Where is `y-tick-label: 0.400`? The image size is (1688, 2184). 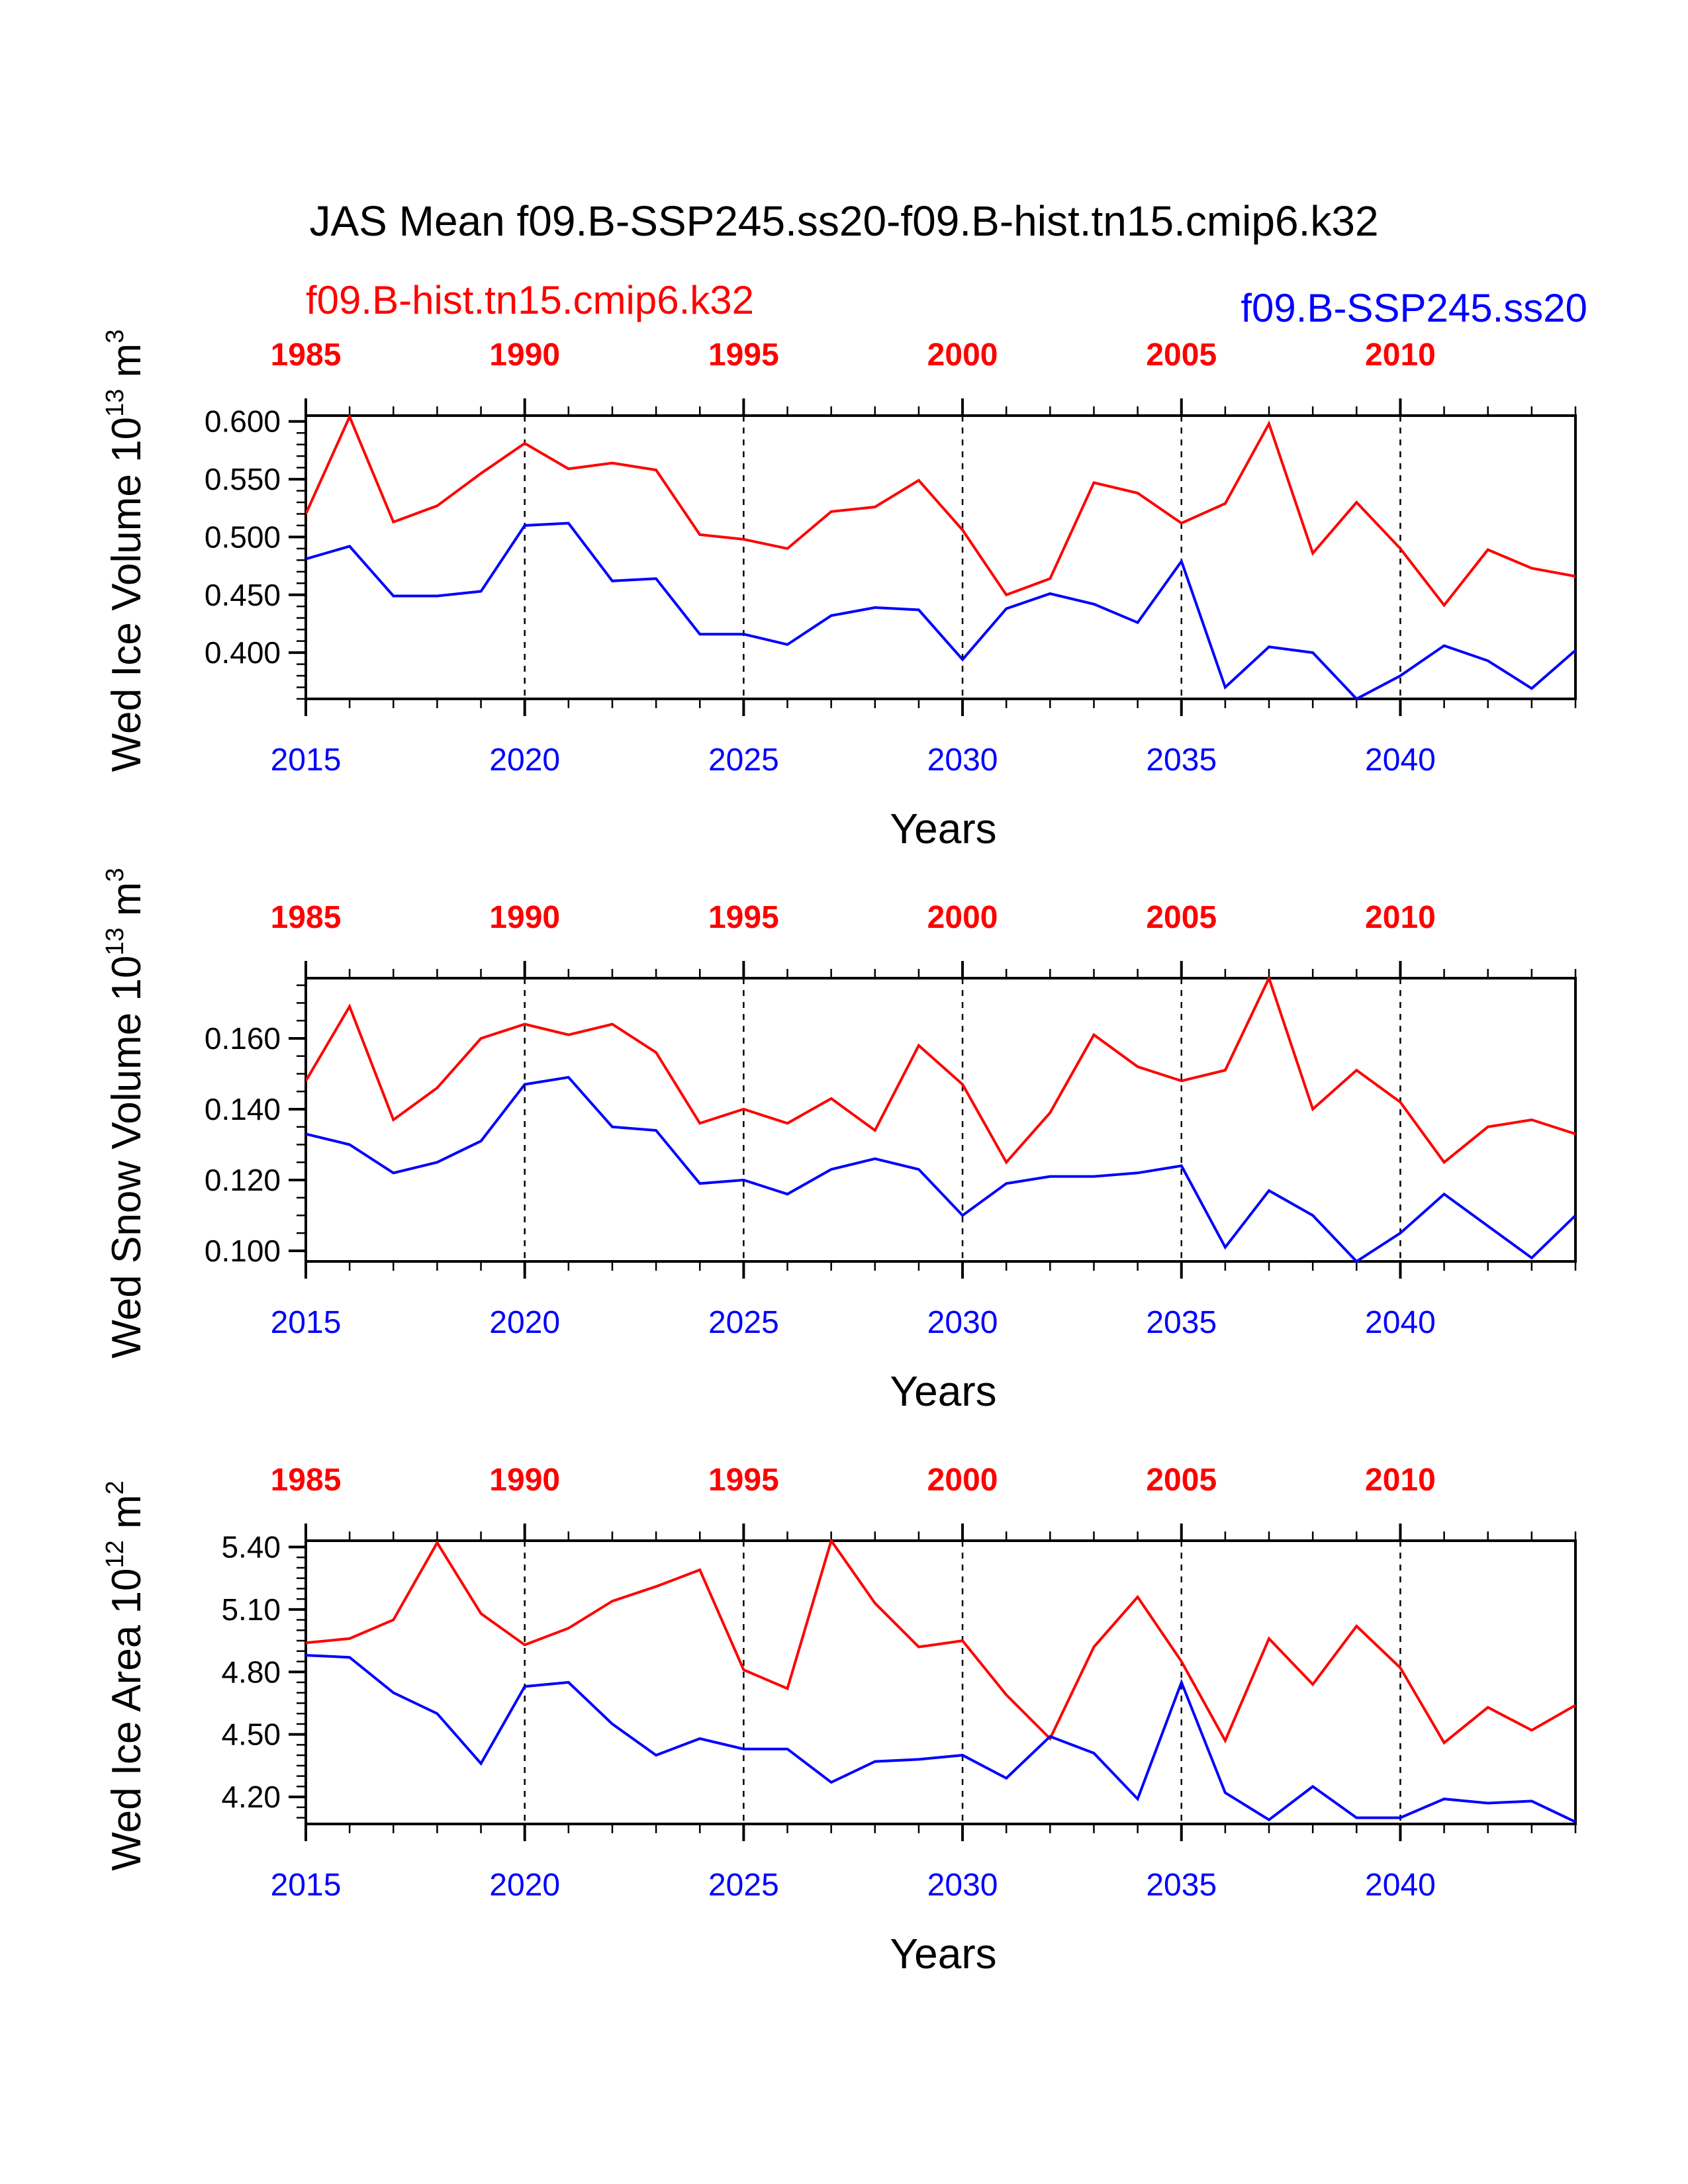 y-tick-label: 0.400 is located at coordinates (243, 653).